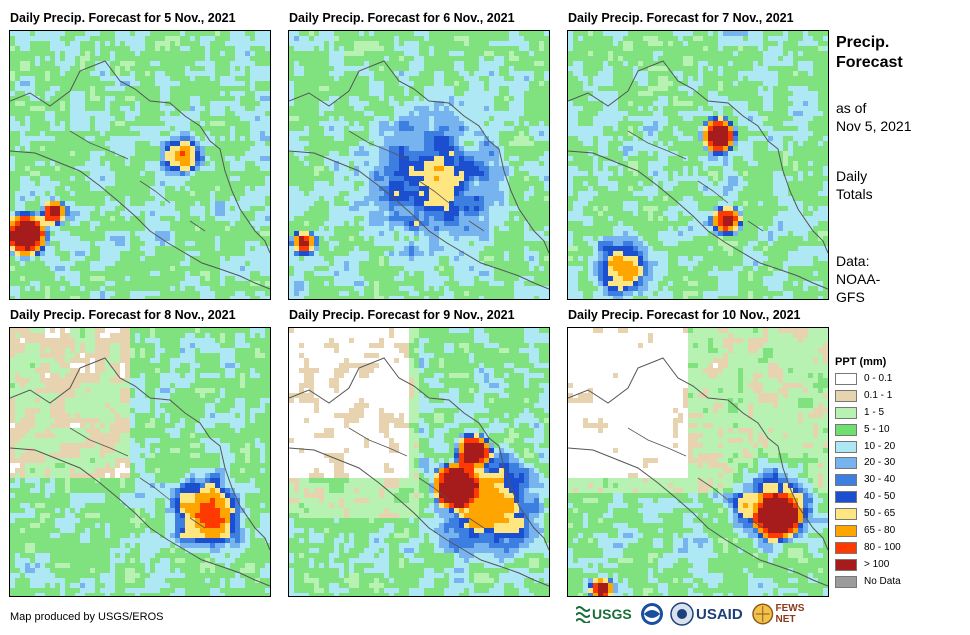 This screenshot has height=635, width=970. Describe the element at coordinates (896, 279) in the screenshot. I see `data-source: Data: NOAA- GFS` at that location.